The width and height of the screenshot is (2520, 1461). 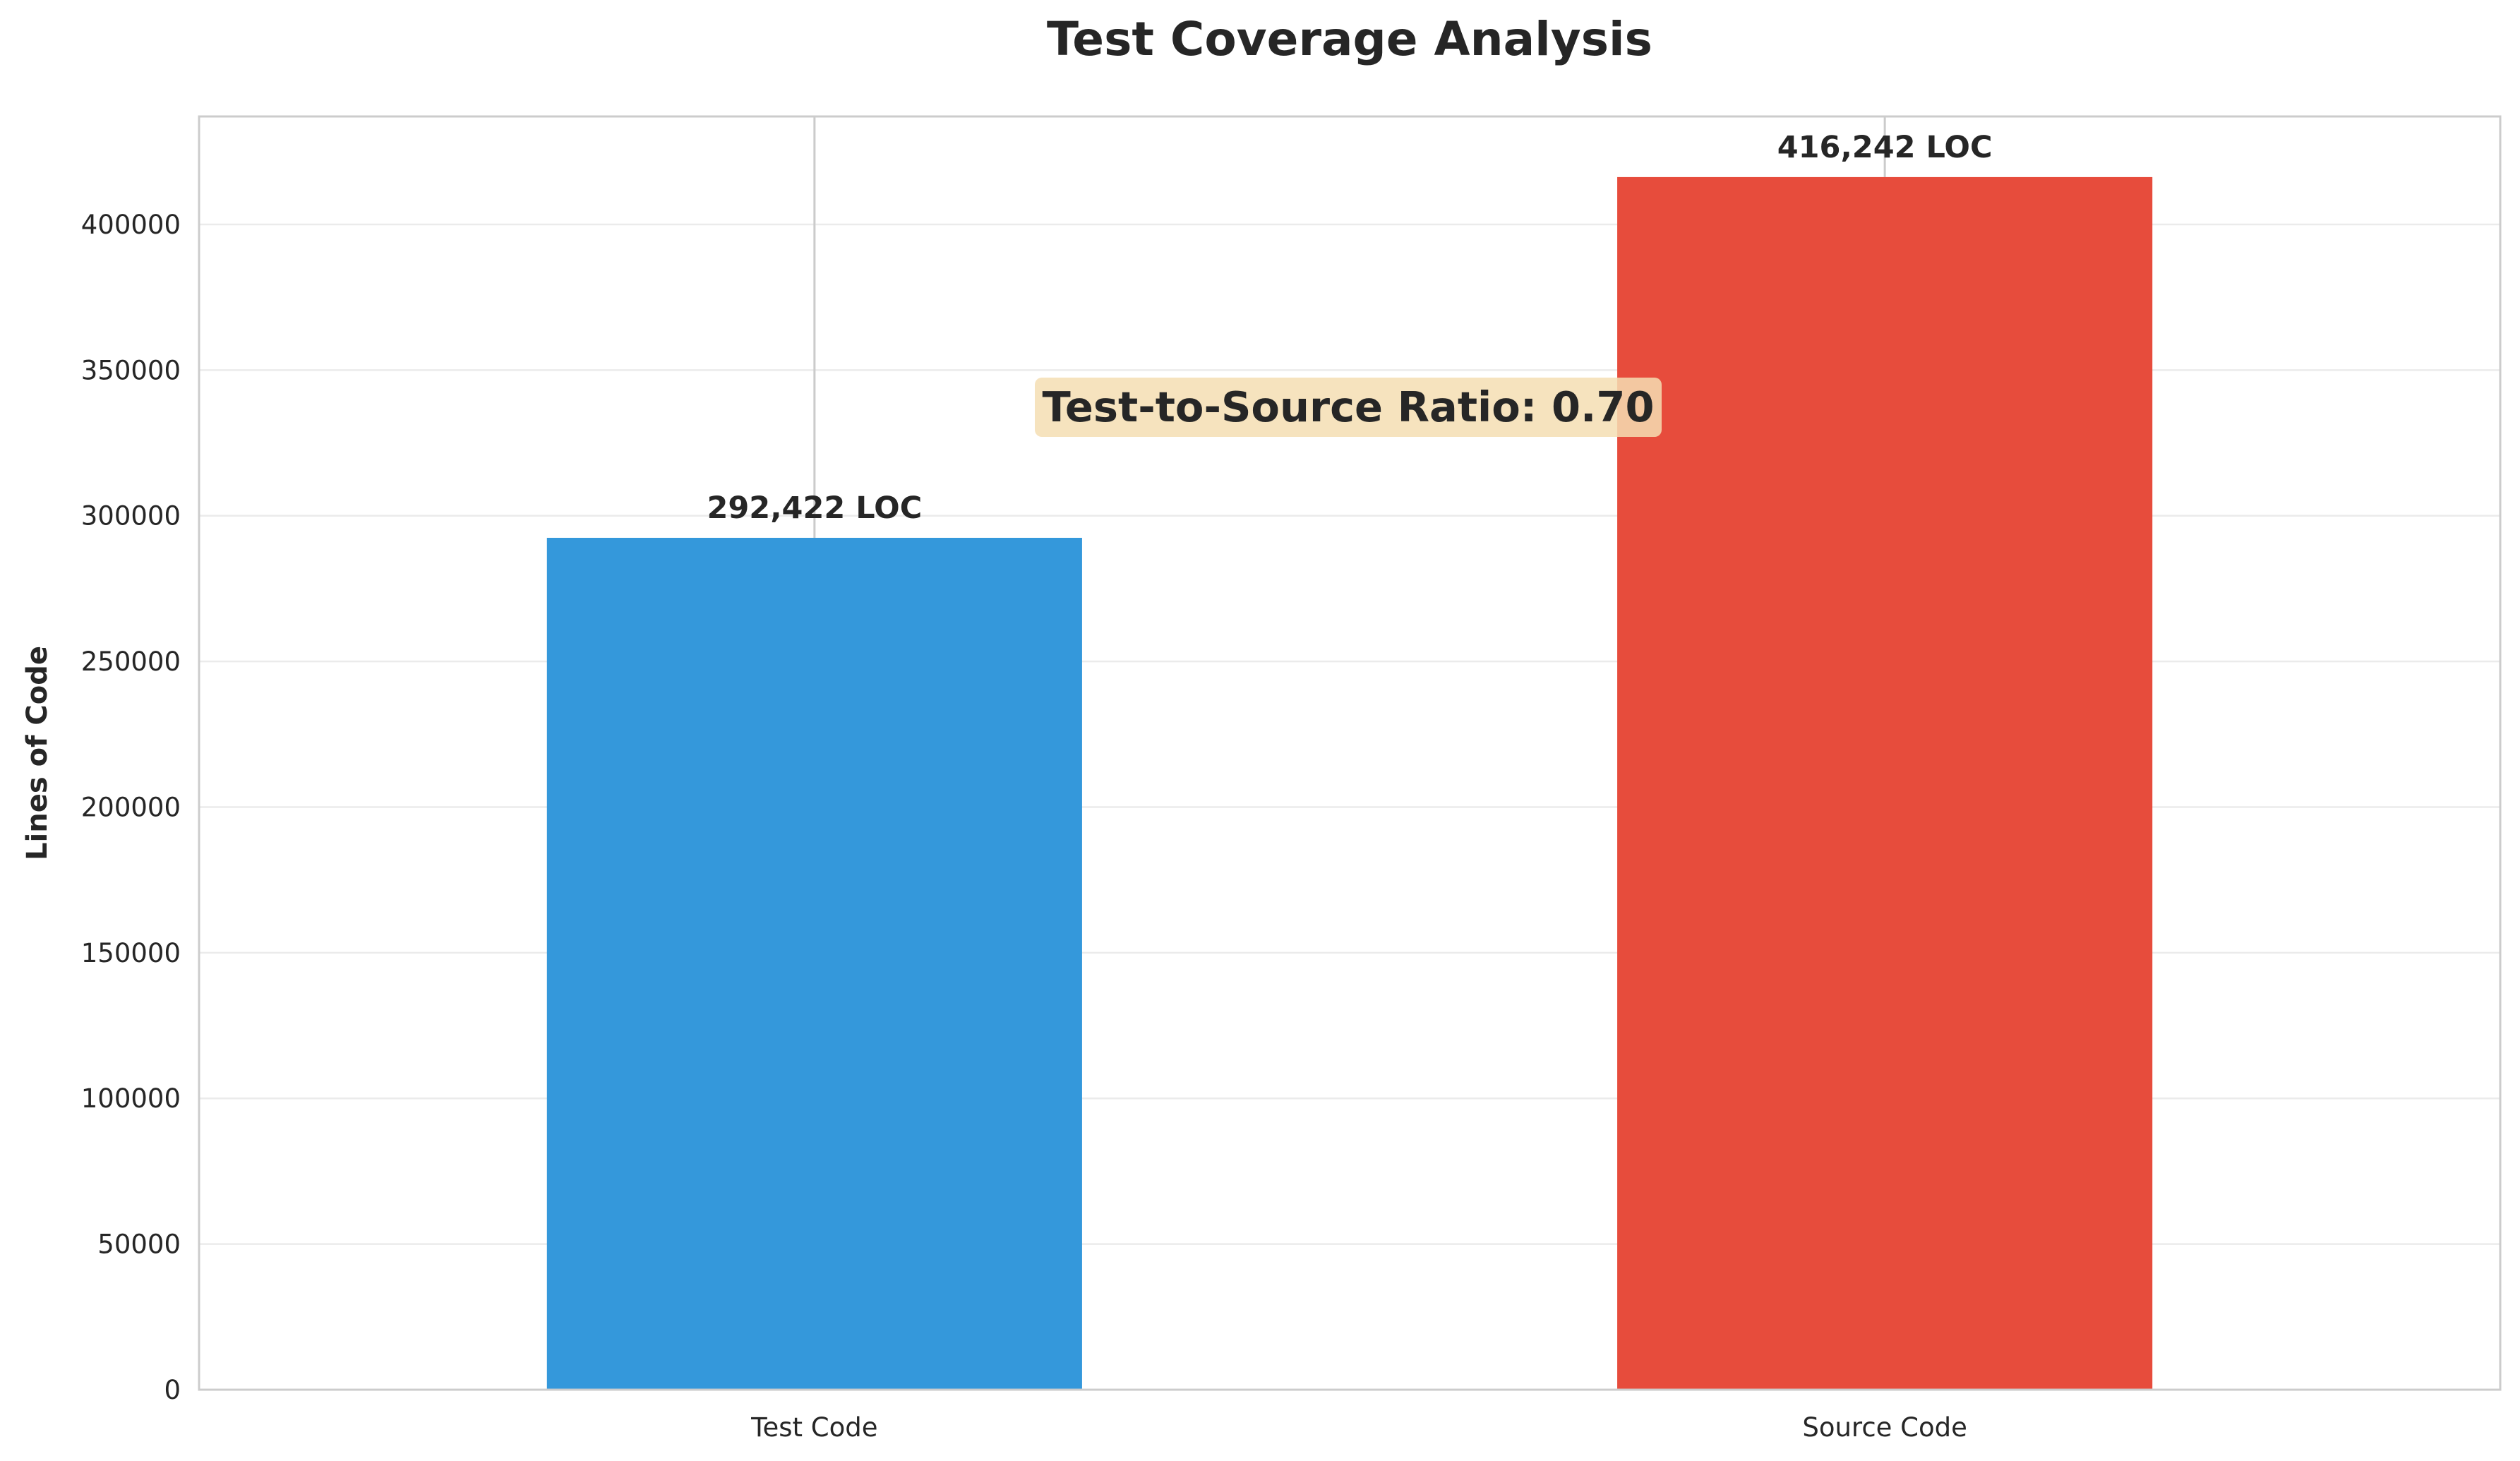 I want to click on y-tick-label: 0, so click(x=172, y=1390).